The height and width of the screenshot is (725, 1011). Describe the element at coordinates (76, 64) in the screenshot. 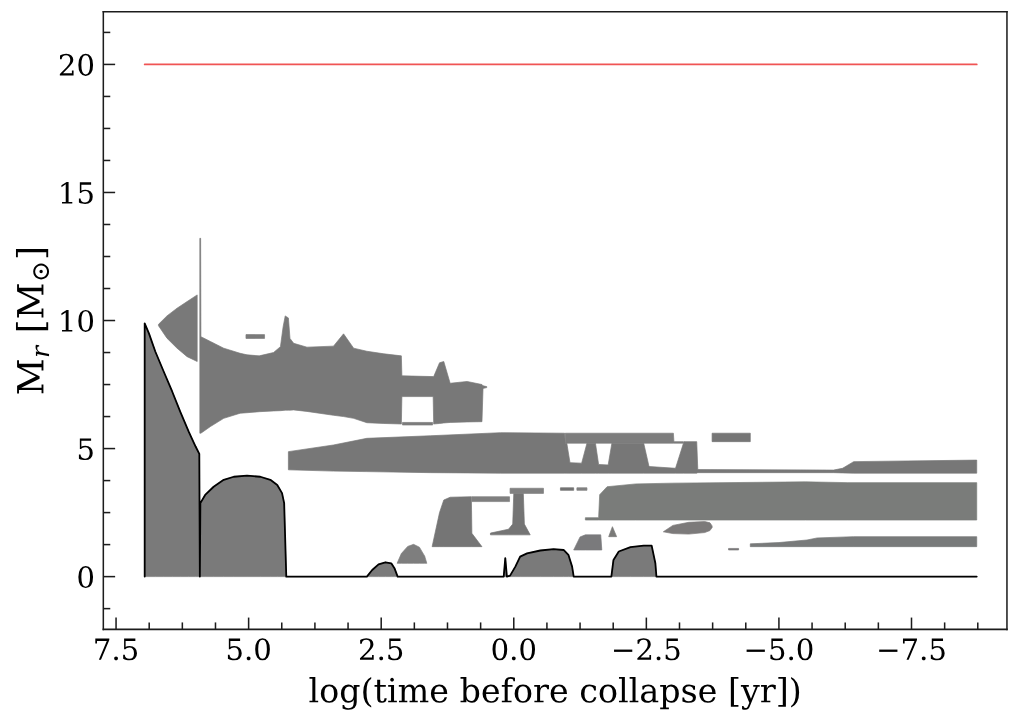

I see `y-tick-label: 20` at that location.